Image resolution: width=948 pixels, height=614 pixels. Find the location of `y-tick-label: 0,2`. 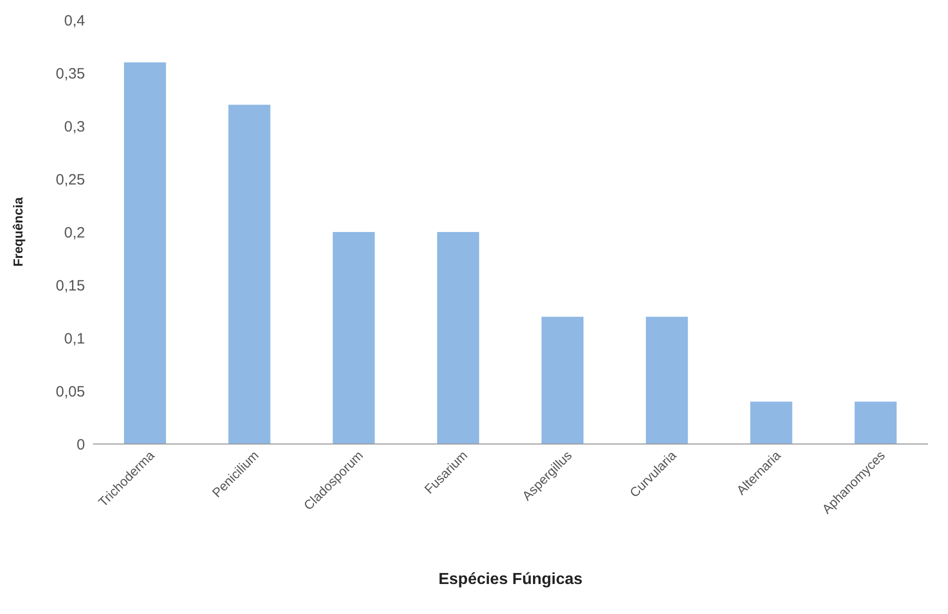

y-tick-label: 0,2 is located at coordinates (74, 233).